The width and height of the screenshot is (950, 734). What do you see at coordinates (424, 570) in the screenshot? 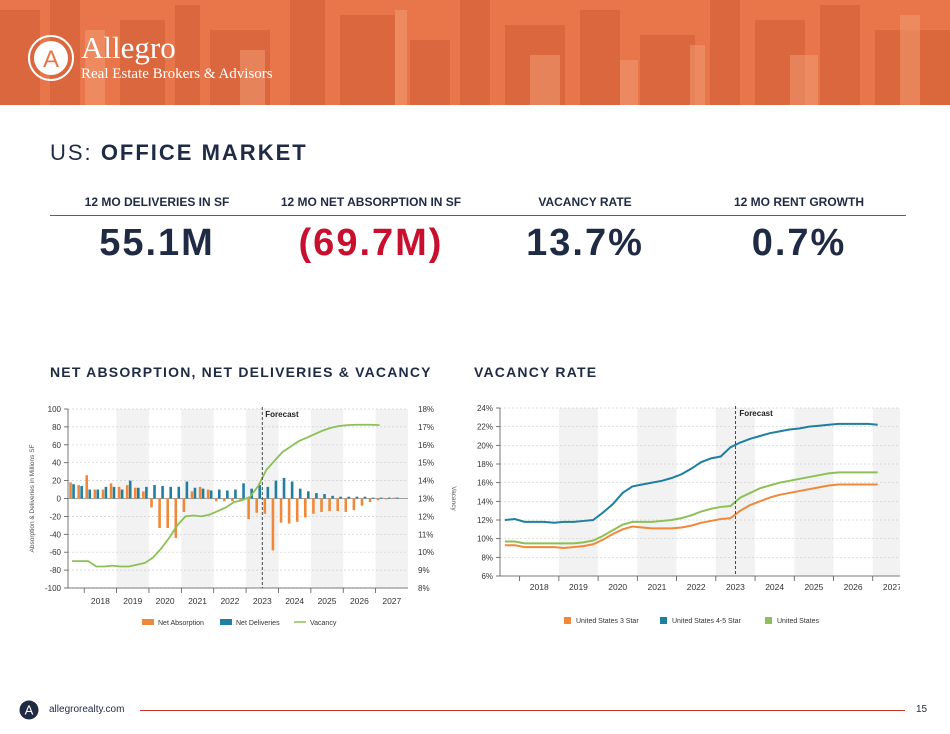
I see `y2-tick-label: 9%` at bounding box center [424, 570].